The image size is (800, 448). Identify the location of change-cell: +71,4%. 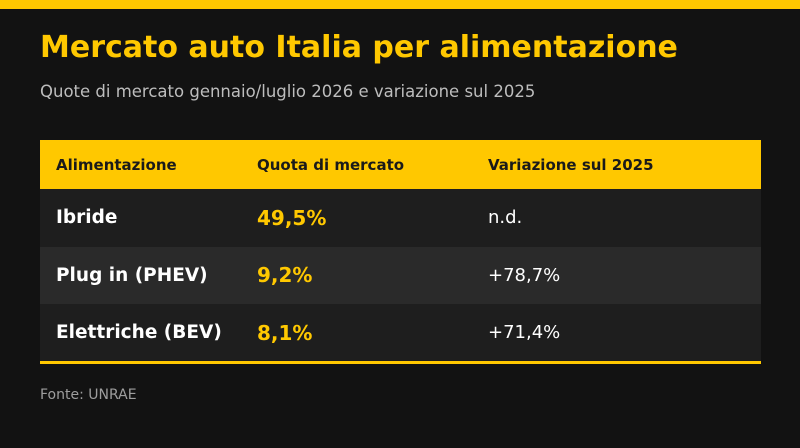
(524, 333).